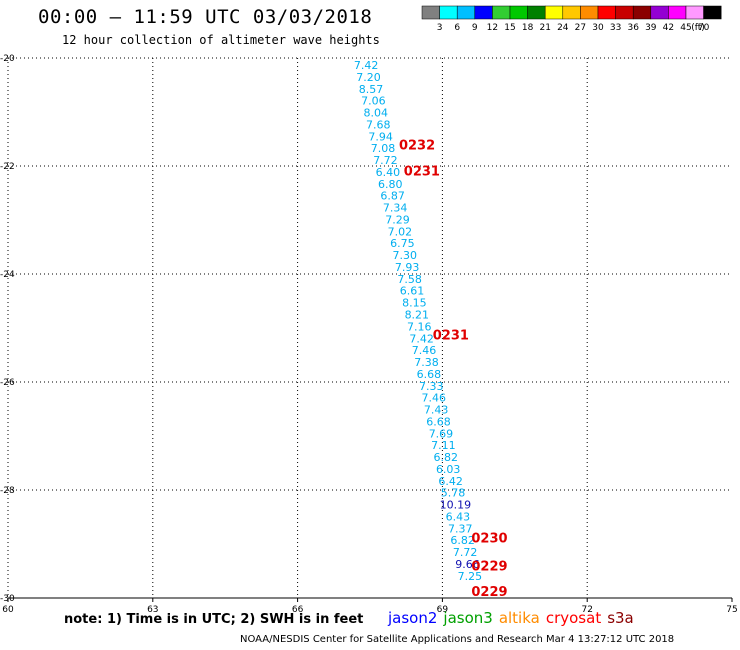 The width and height of the screenshot is (740, 650). Describe the element at coordinates (383, 148) in the screenshot. I see `data-point-label: 7.08` at that location.